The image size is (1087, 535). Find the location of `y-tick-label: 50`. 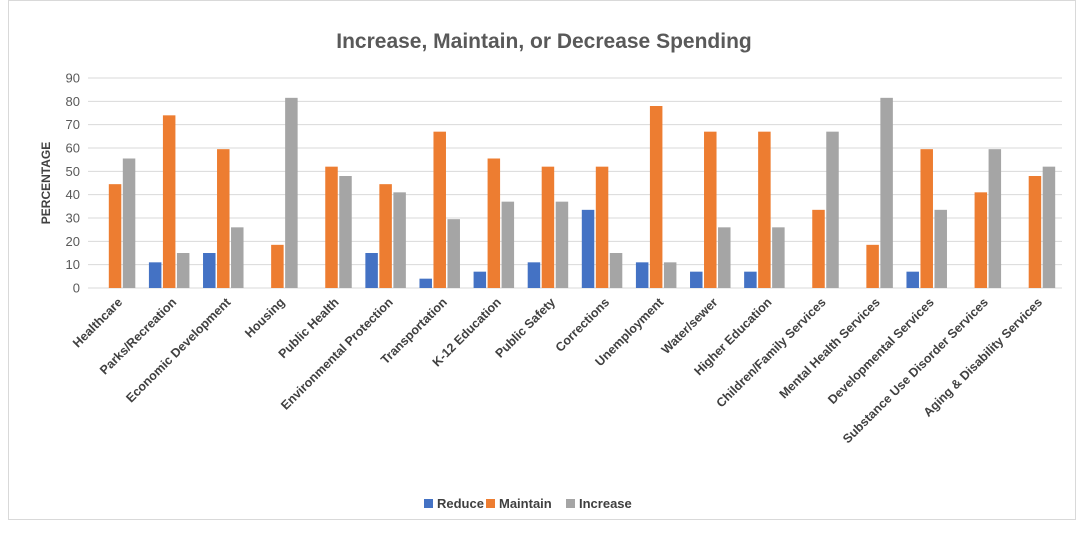

y-tick-label: 50 is located at coordinates (73, 171).